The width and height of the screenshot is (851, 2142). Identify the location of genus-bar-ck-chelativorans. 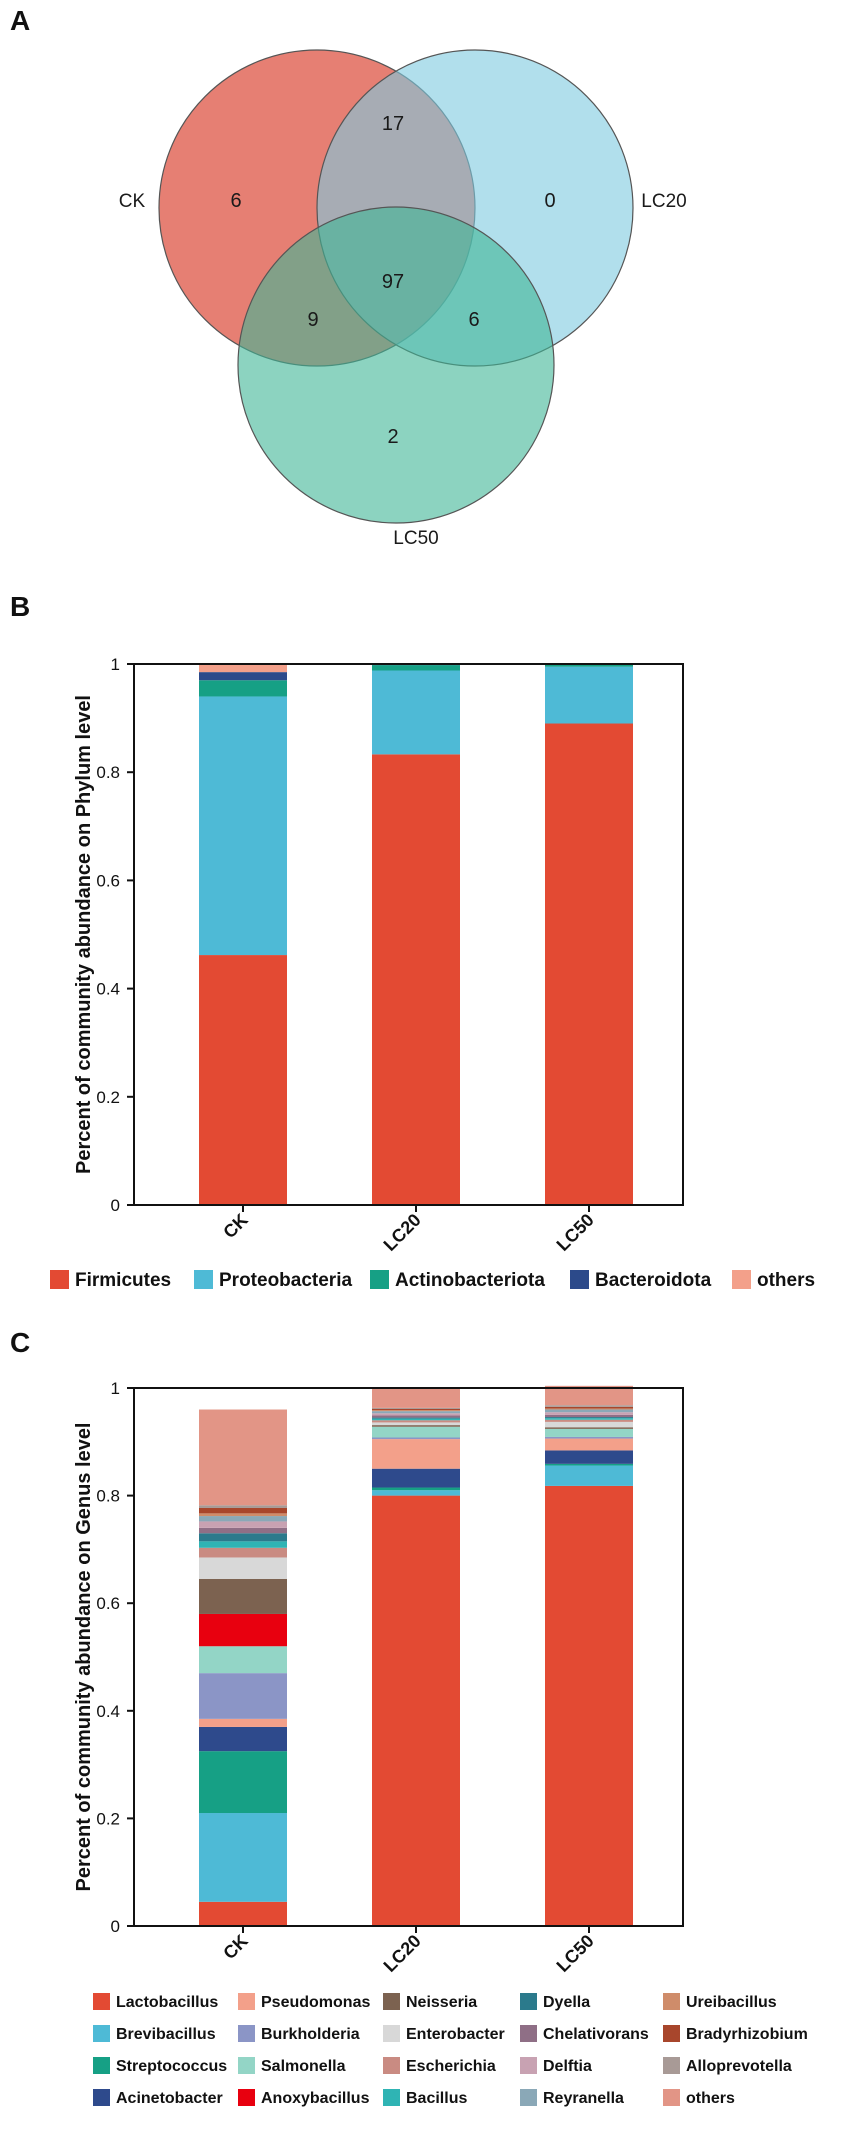
(243, 1530).